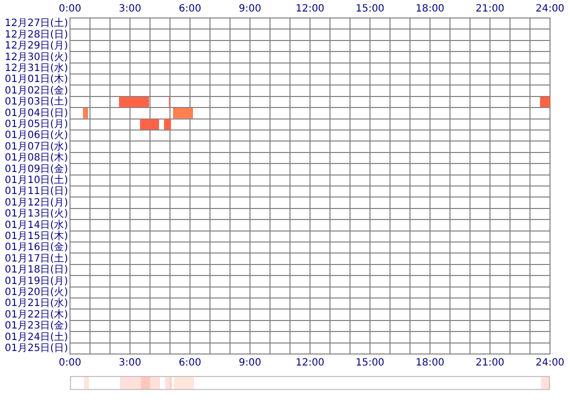 Image resolution: width=570 pixels, height=400 pixels. Describe the element at coordinates (36, 247) in the screenshot. I see `y-tick-label: 01月16日(金)` at that location.